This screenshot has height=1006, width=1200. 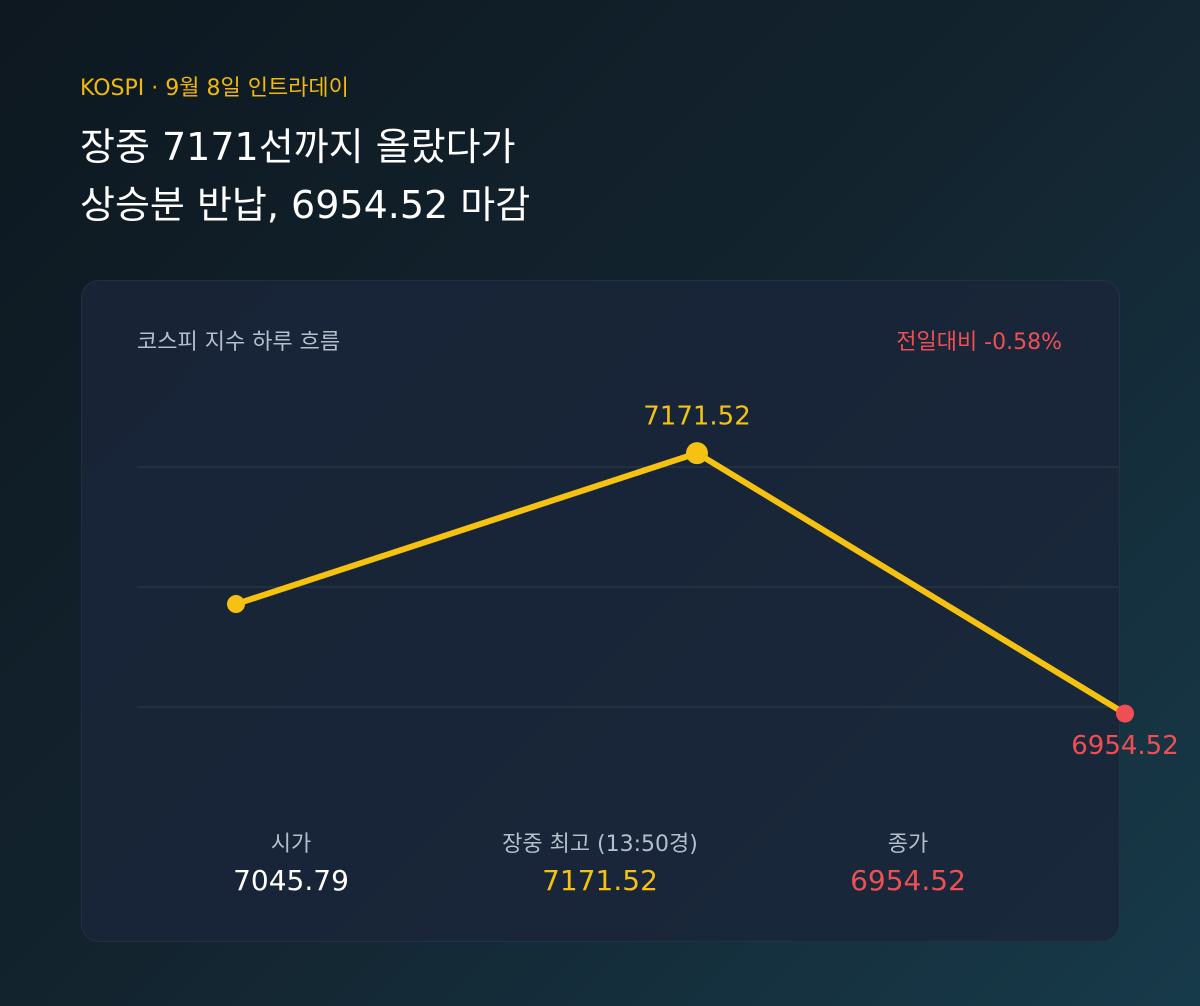 I want to click on change-annotation: 전일대비 -0.58%, so click(x=979, y=342).